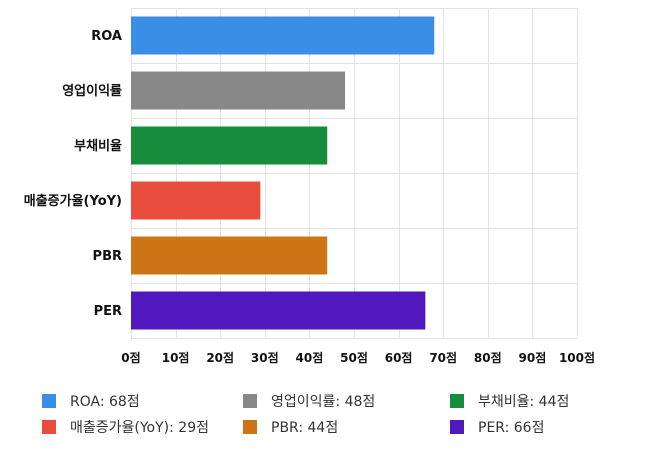 The height and width of the screenshot is (450, 650). What do you see at coordinates (130, 357) in the screenshot?
I see `x-tick-label: 0점` at bounding box center [130, 357].